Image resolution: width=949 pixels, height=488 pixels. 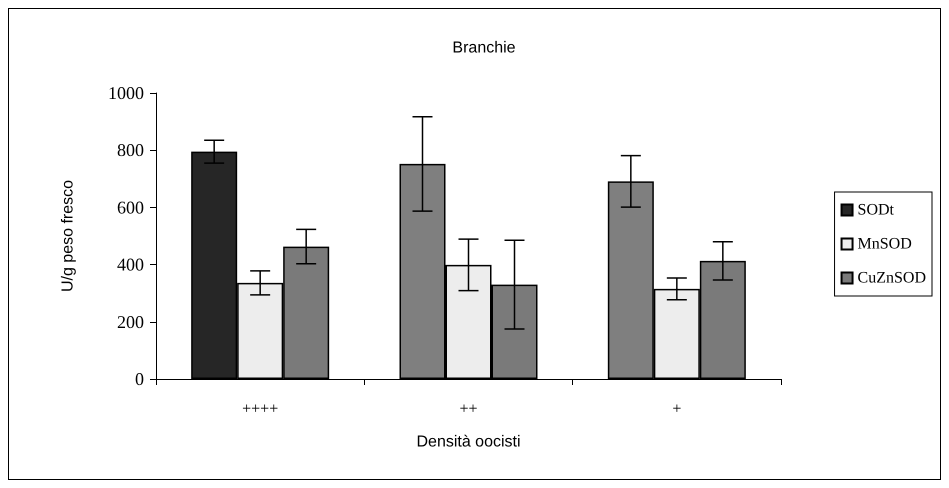 What do you see at coordinates (130, 207) in the screenshot?
I see `y-tick-label: 600` at bounding box center [130, 207].